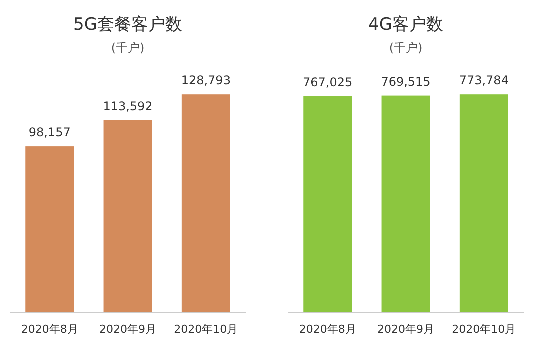 The width and height of the screenshot is (537, 351). I want to click on data-label: 98,157, so click(49, 133).